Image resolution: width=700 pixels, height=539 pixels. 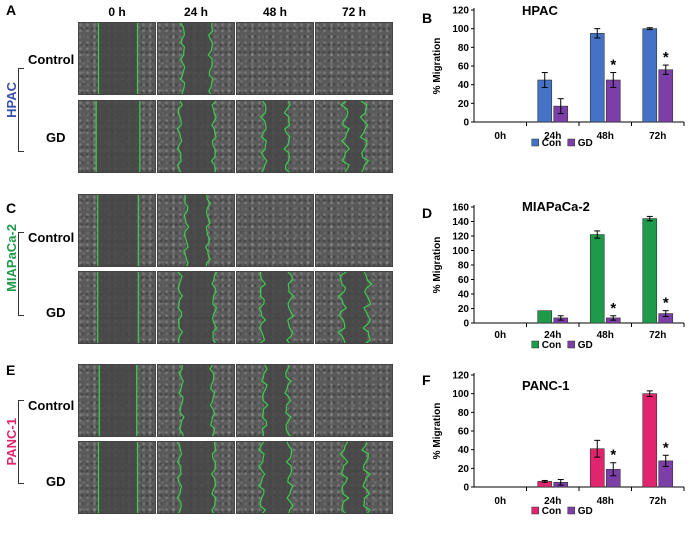 What do you see at coordinates (354, 58) in the screenshot?
I see `micrograph-hpac-control-72h` at bounding box center [354, 58].